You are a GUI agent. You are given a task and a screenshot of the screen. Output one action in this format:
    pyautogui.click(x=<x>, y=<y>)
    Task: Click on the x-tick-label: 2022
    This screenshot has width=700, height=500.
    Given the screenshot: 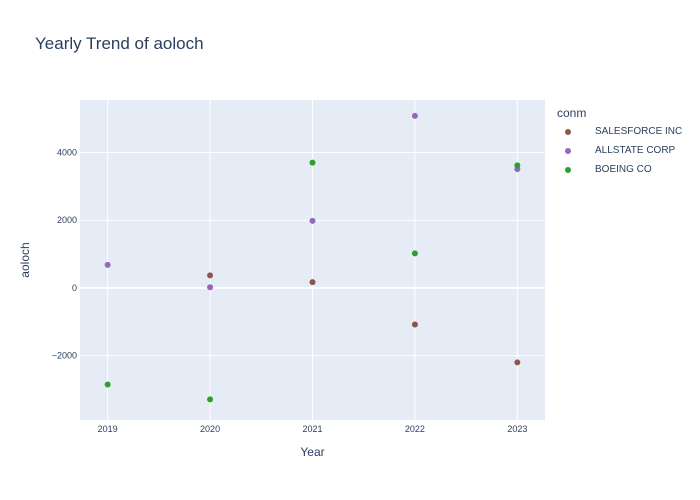 What is the action you would take?
    pyautogui.click(x=415, y=429)
    